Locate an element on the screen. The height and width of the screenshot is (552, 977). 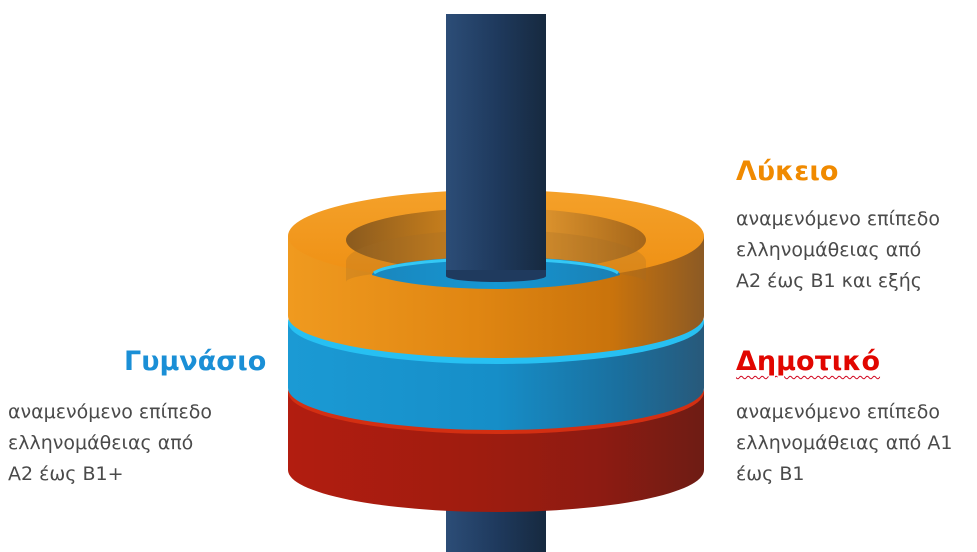
dimotiko-desc-line: ελληνομάθειας από Α1 is located at coordinates (844, 443).